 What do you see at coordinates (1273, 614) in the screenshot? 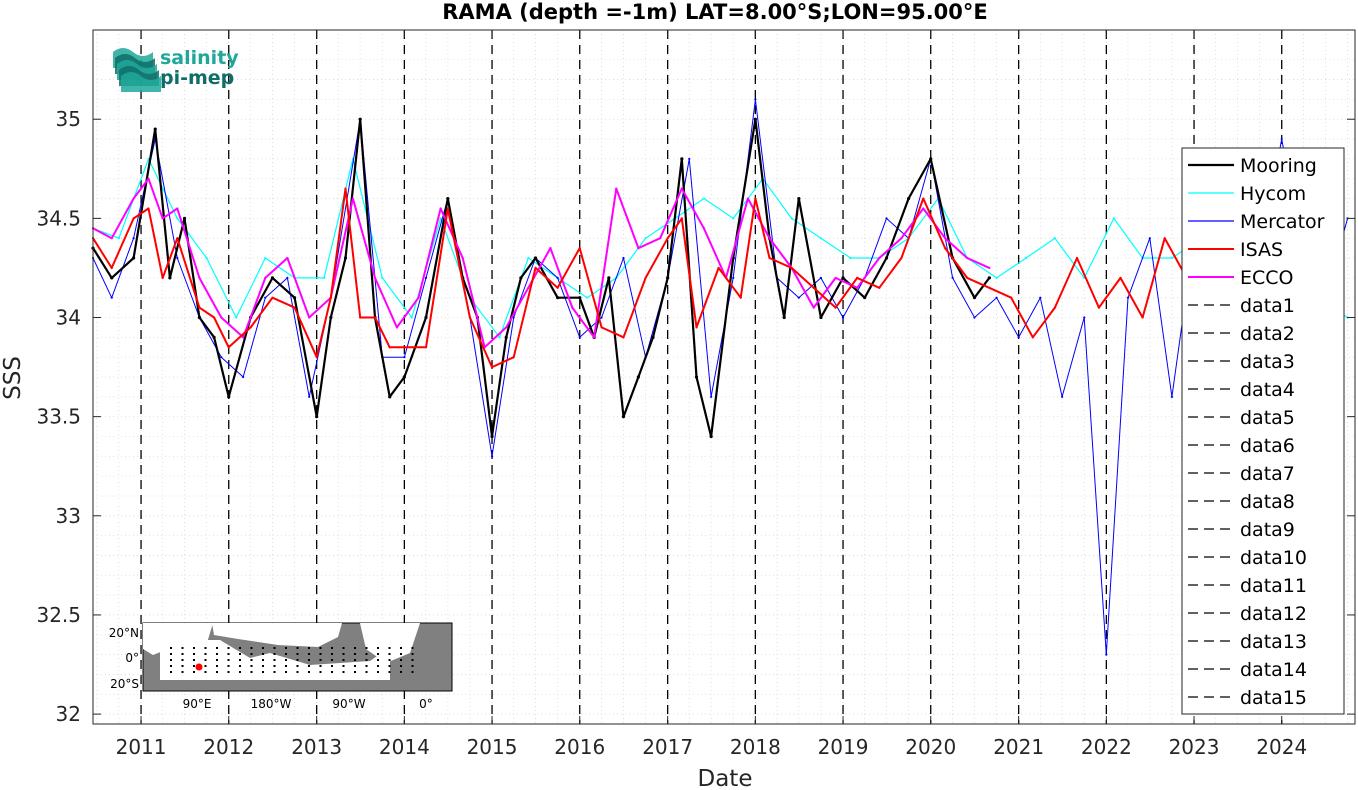
I see `legend-label: data12` at bounding box center [1273, 614].